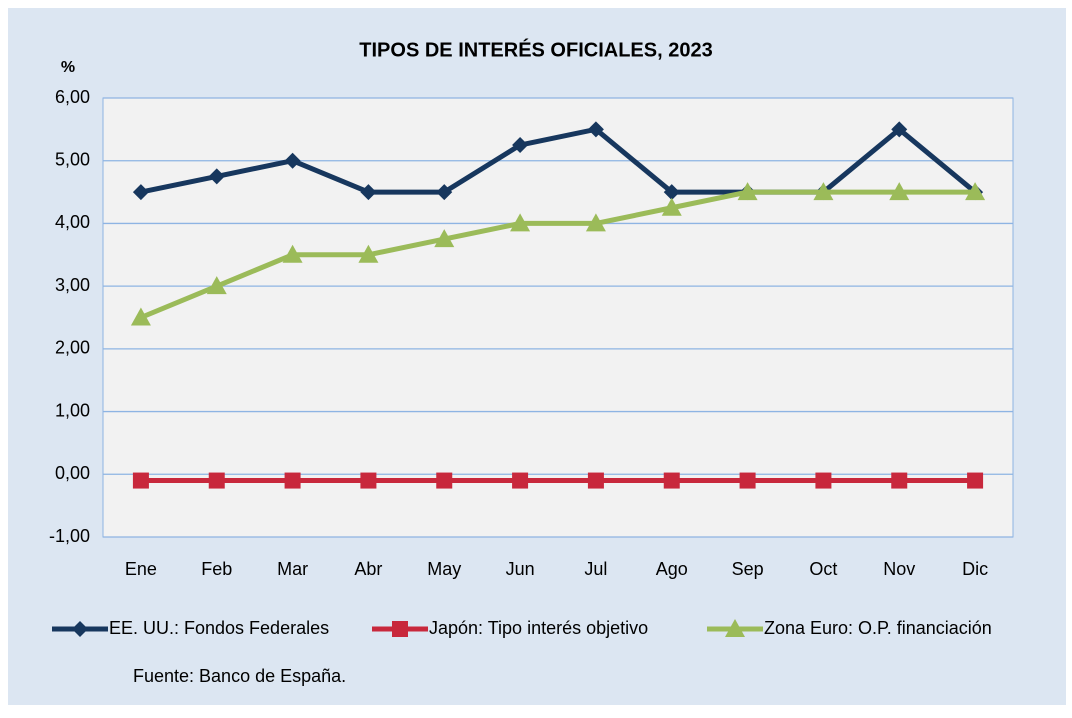 The width and height of the screenshot is (1072, 718). Describe the element at coordinates (535, 49) in the screenshot. I see `chart-title: TIPOS DE INTERÉS OFICIALES, 2023` at that location.